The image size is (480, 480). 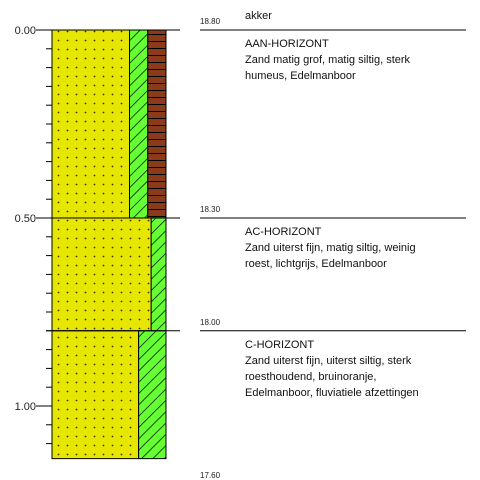 I want to click on elevation-label: 17.60, so click(x=210, y=475).